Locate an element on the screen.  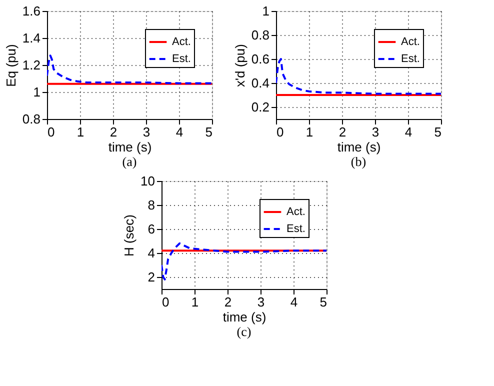
y-tick-label: 4 is located at coordinates (151, 253).